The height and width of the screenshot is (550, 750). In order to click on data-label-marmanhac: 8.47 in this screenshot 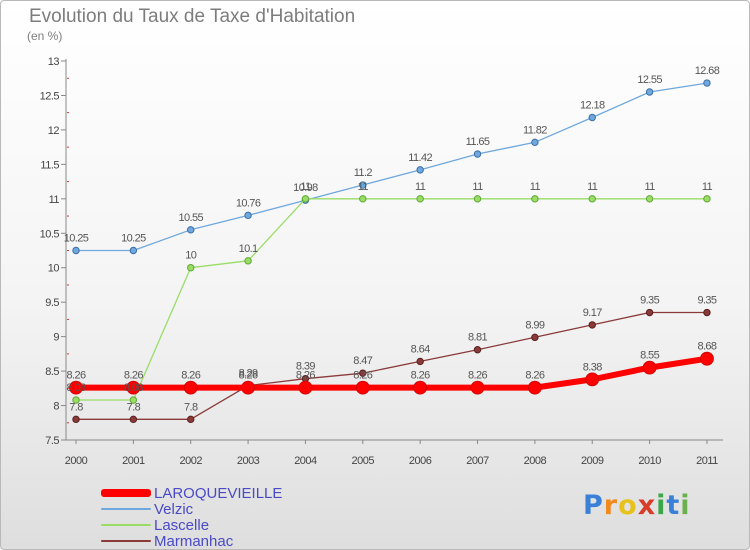, I will do `click(362, 361)`.